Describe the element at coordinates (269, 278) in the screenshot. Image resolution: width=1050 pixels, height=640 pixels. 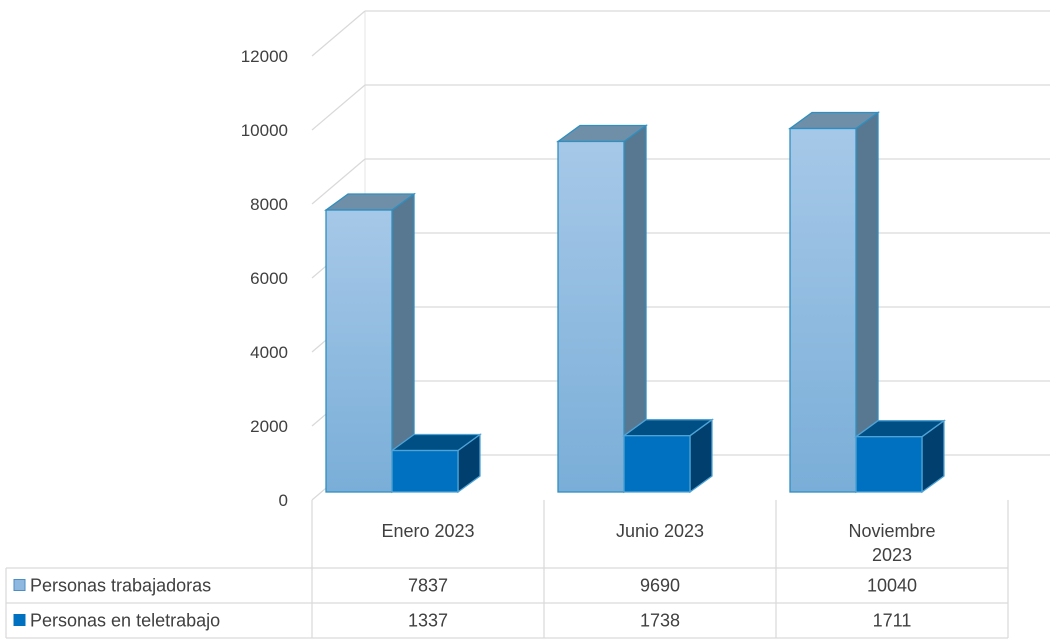
I see `y-tick-label: 6000` at that location.